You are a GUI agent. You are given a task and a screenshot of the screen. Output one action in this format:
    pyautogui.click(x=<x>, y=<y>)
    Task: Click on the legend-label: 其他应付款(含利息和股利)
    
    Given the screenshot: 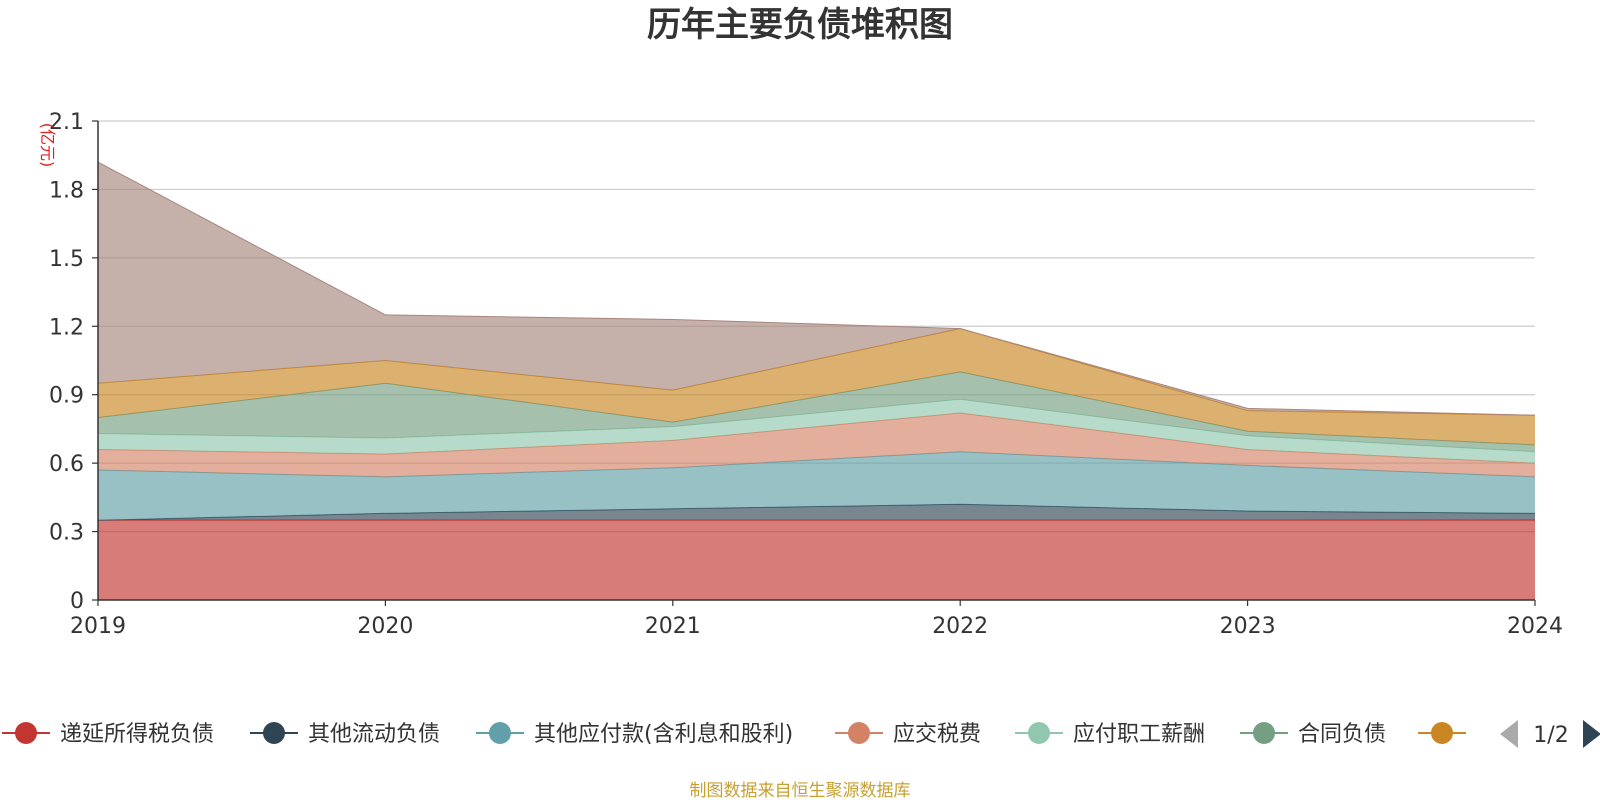 What is the action you would take?
    pyautogui.click(x=663, y=734)
    